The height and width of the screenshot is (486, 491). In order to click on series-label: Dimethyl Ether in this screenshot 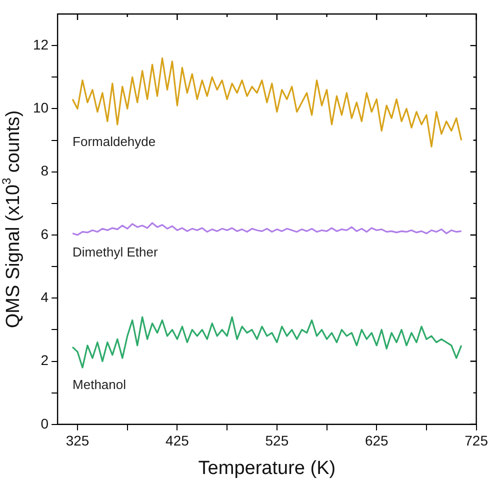, I will do `click(115, 252)`.